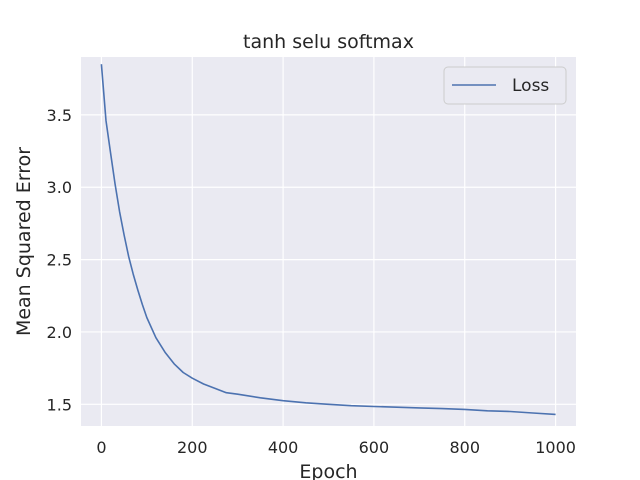 The width and height of the screenshot is (640, 480). What do you see at coordinates (328, 42) in the screenshot?
I see `chart-title: tanh selu softmax` at bounding box center [328, 42].